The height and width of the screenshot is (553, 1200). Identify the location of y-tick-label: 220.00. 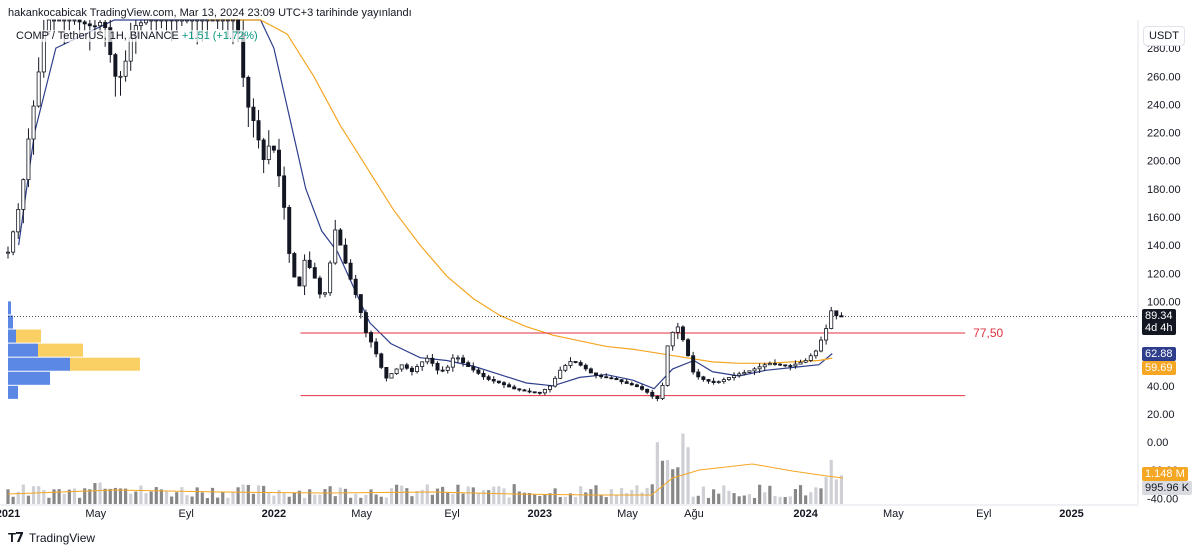
(1164, 134).